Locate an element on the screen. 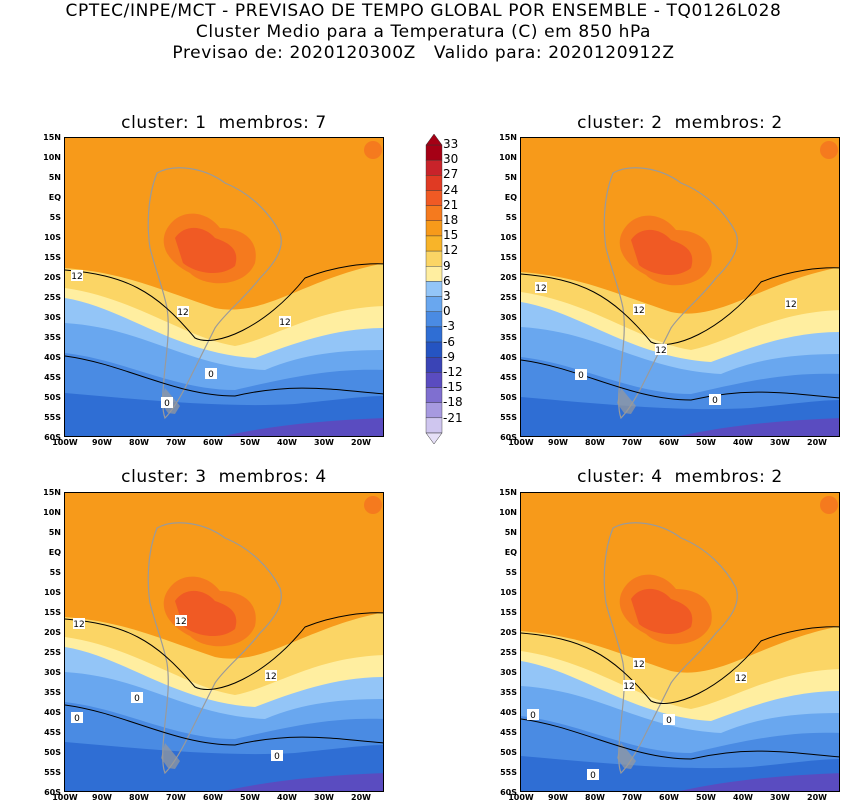 Image resolution: width=847 pixels, height=803 pixels. lon-tick-label: 100W is located at coordinates (65, 797).